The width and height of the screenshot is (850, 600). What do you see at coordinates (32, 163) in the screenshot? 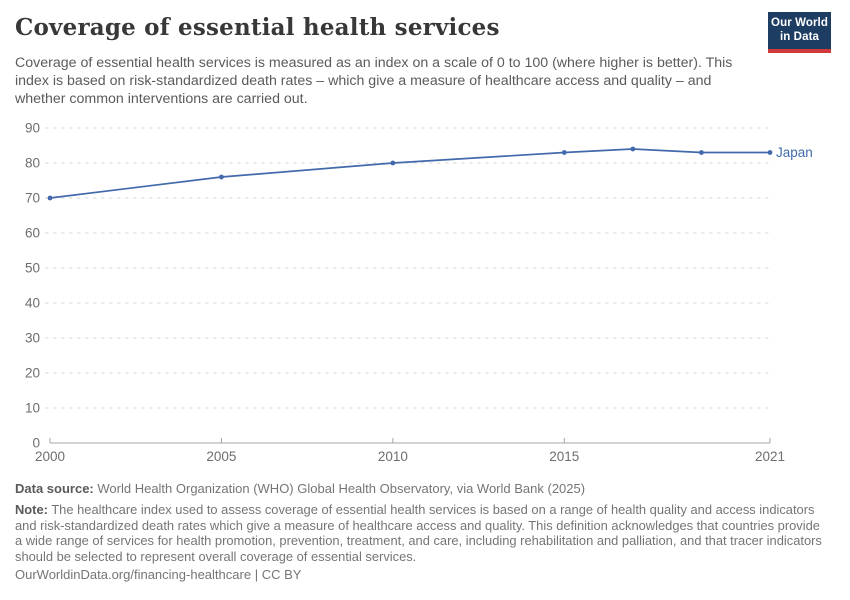
I see `y-tick-label: 80` at bounding box center [32, 163].